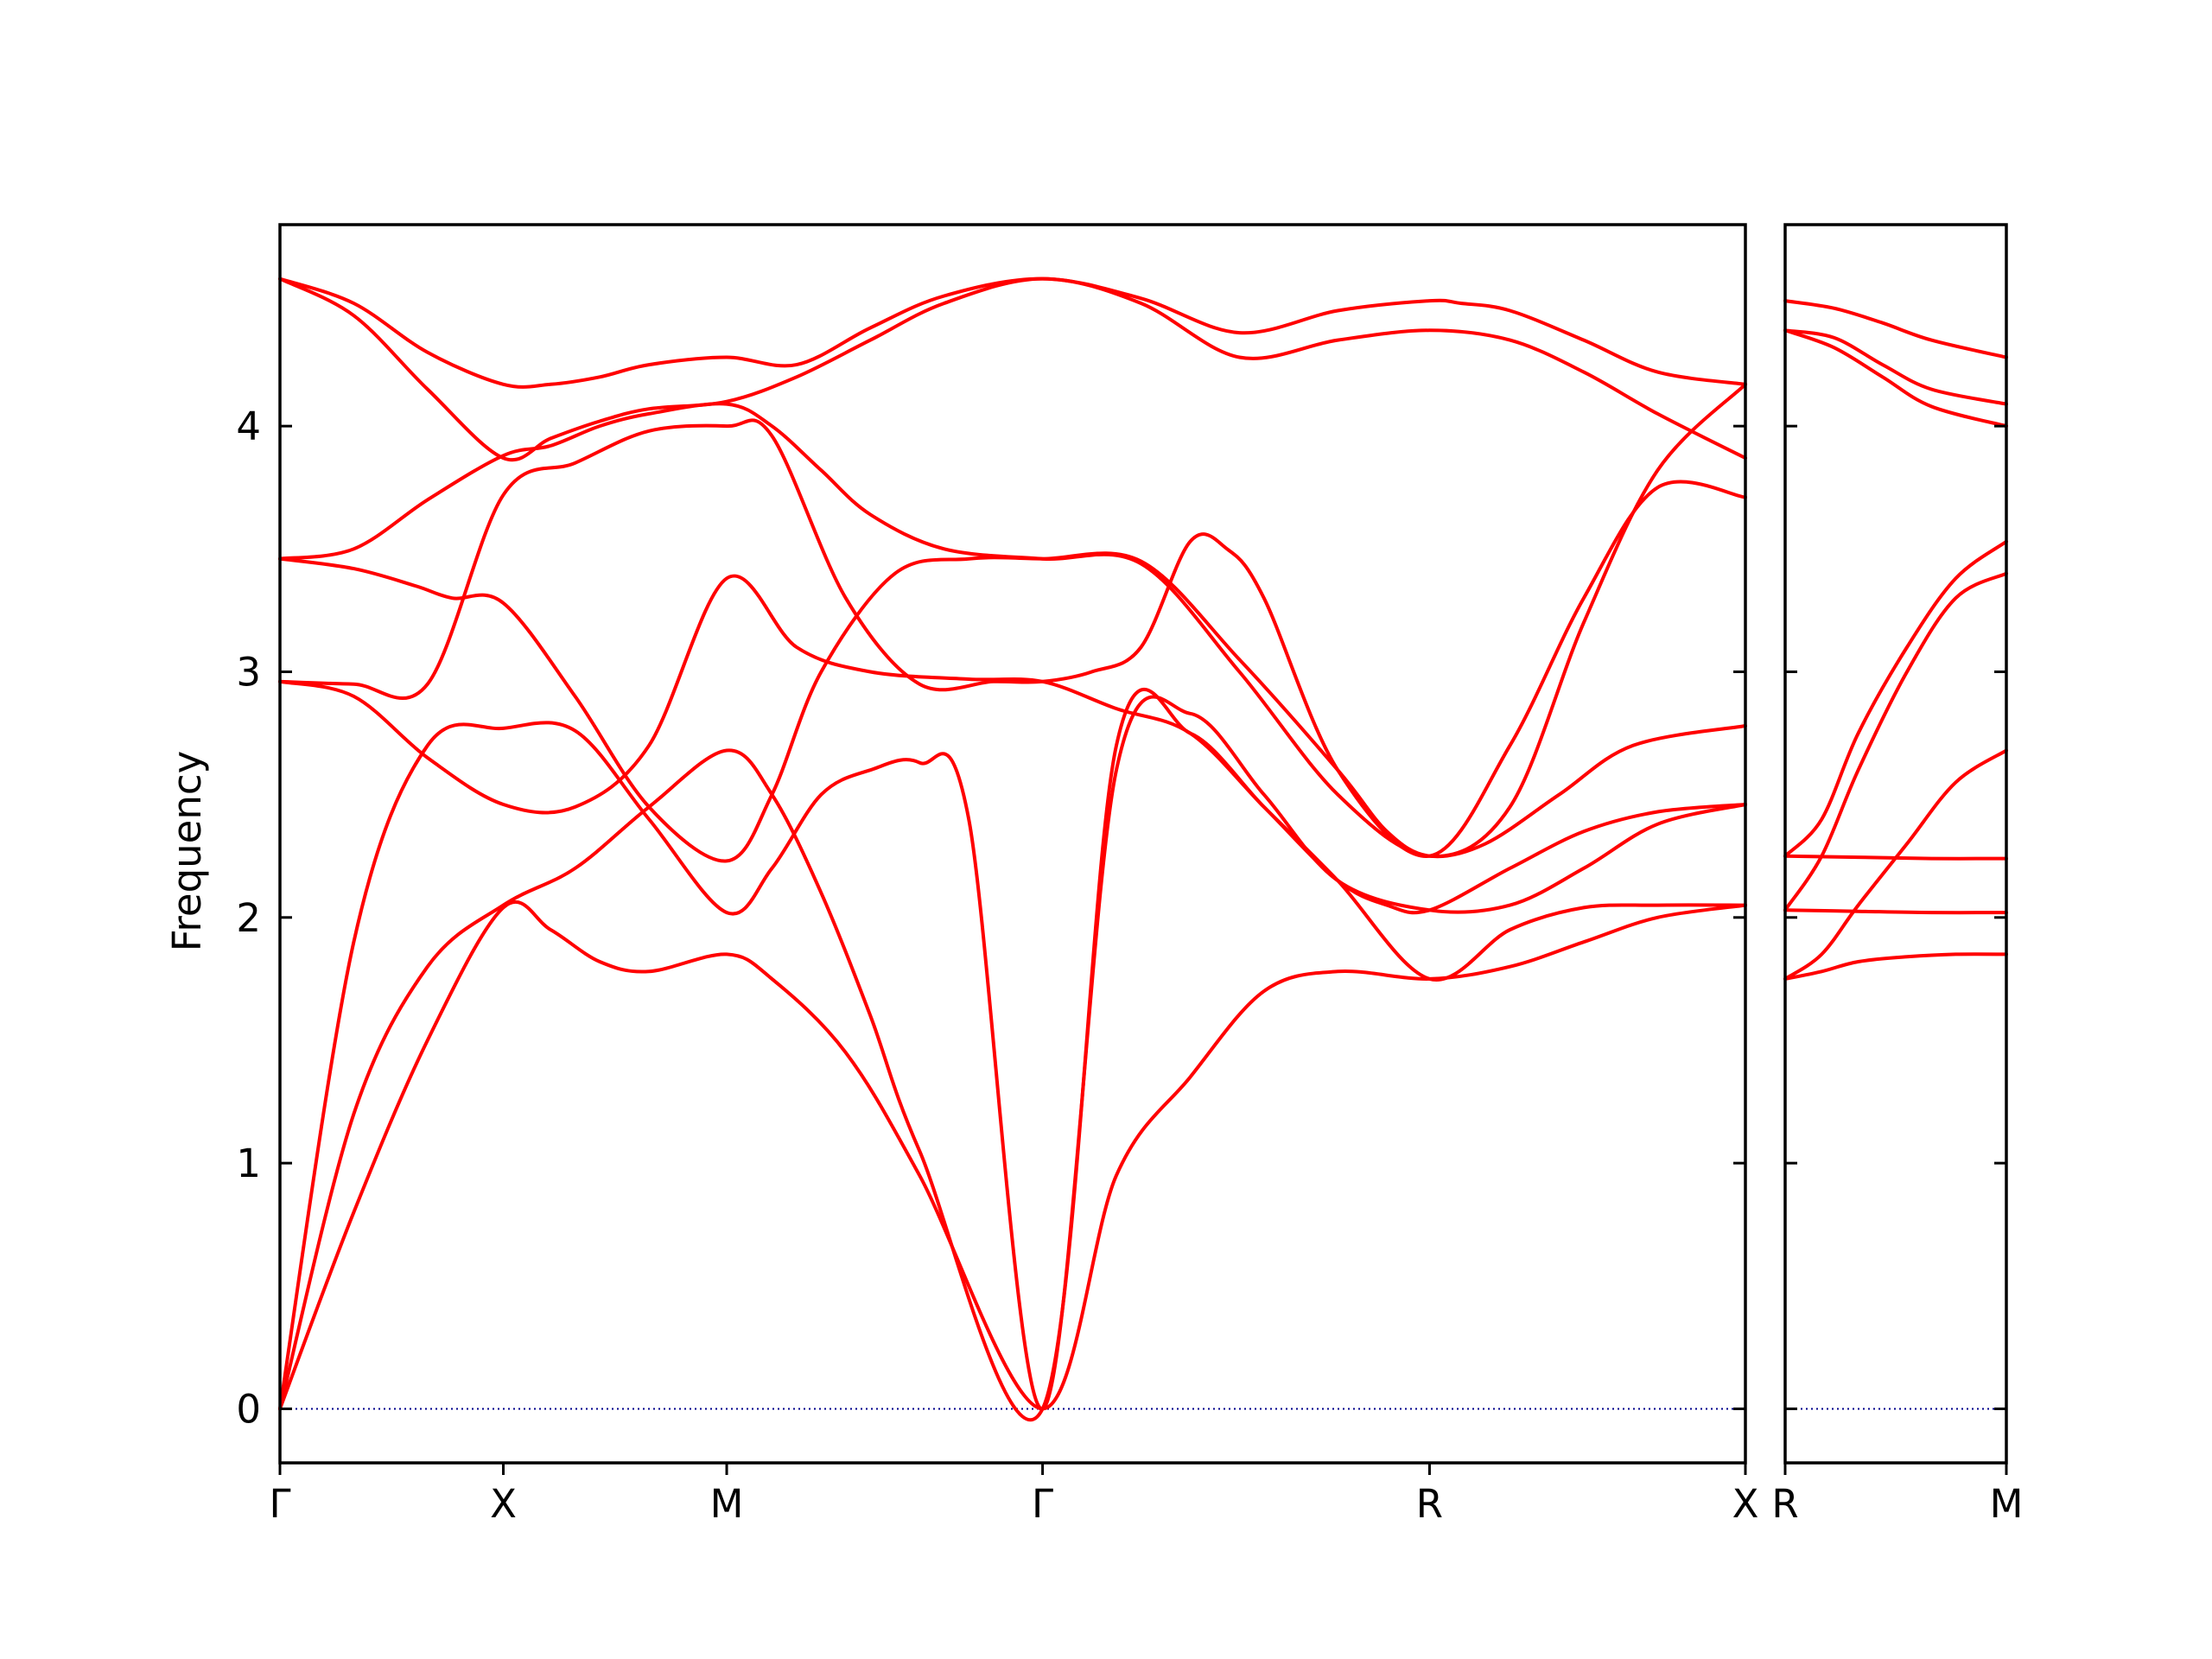  Describe the element at coordinates (1895, 967) in the screenshot. I see `band-9-line` at that location.